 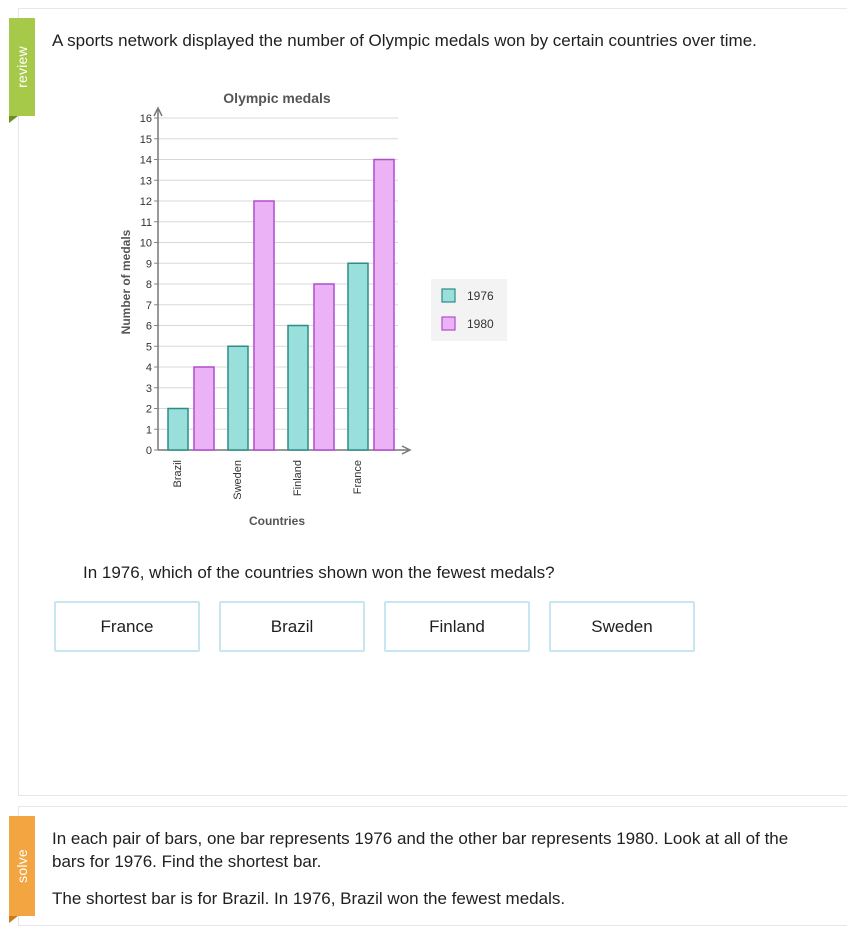 What do you see at coordinates (238, 480) in the screenshot?
I see `x-tick-label-sweden: Sweden` at bounding box center [238, 480].